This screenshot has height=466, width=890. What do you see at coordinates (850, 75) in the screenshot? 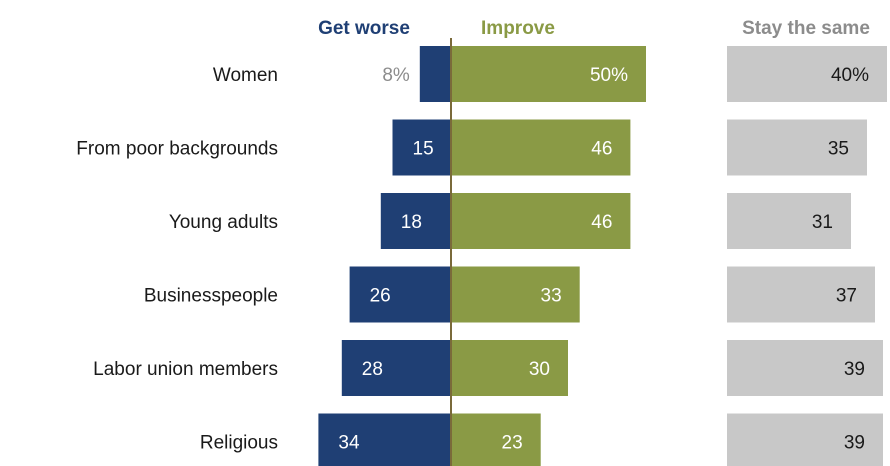
I see `data-label-stay-the-same: 40%` at bounding box center [850, 75].